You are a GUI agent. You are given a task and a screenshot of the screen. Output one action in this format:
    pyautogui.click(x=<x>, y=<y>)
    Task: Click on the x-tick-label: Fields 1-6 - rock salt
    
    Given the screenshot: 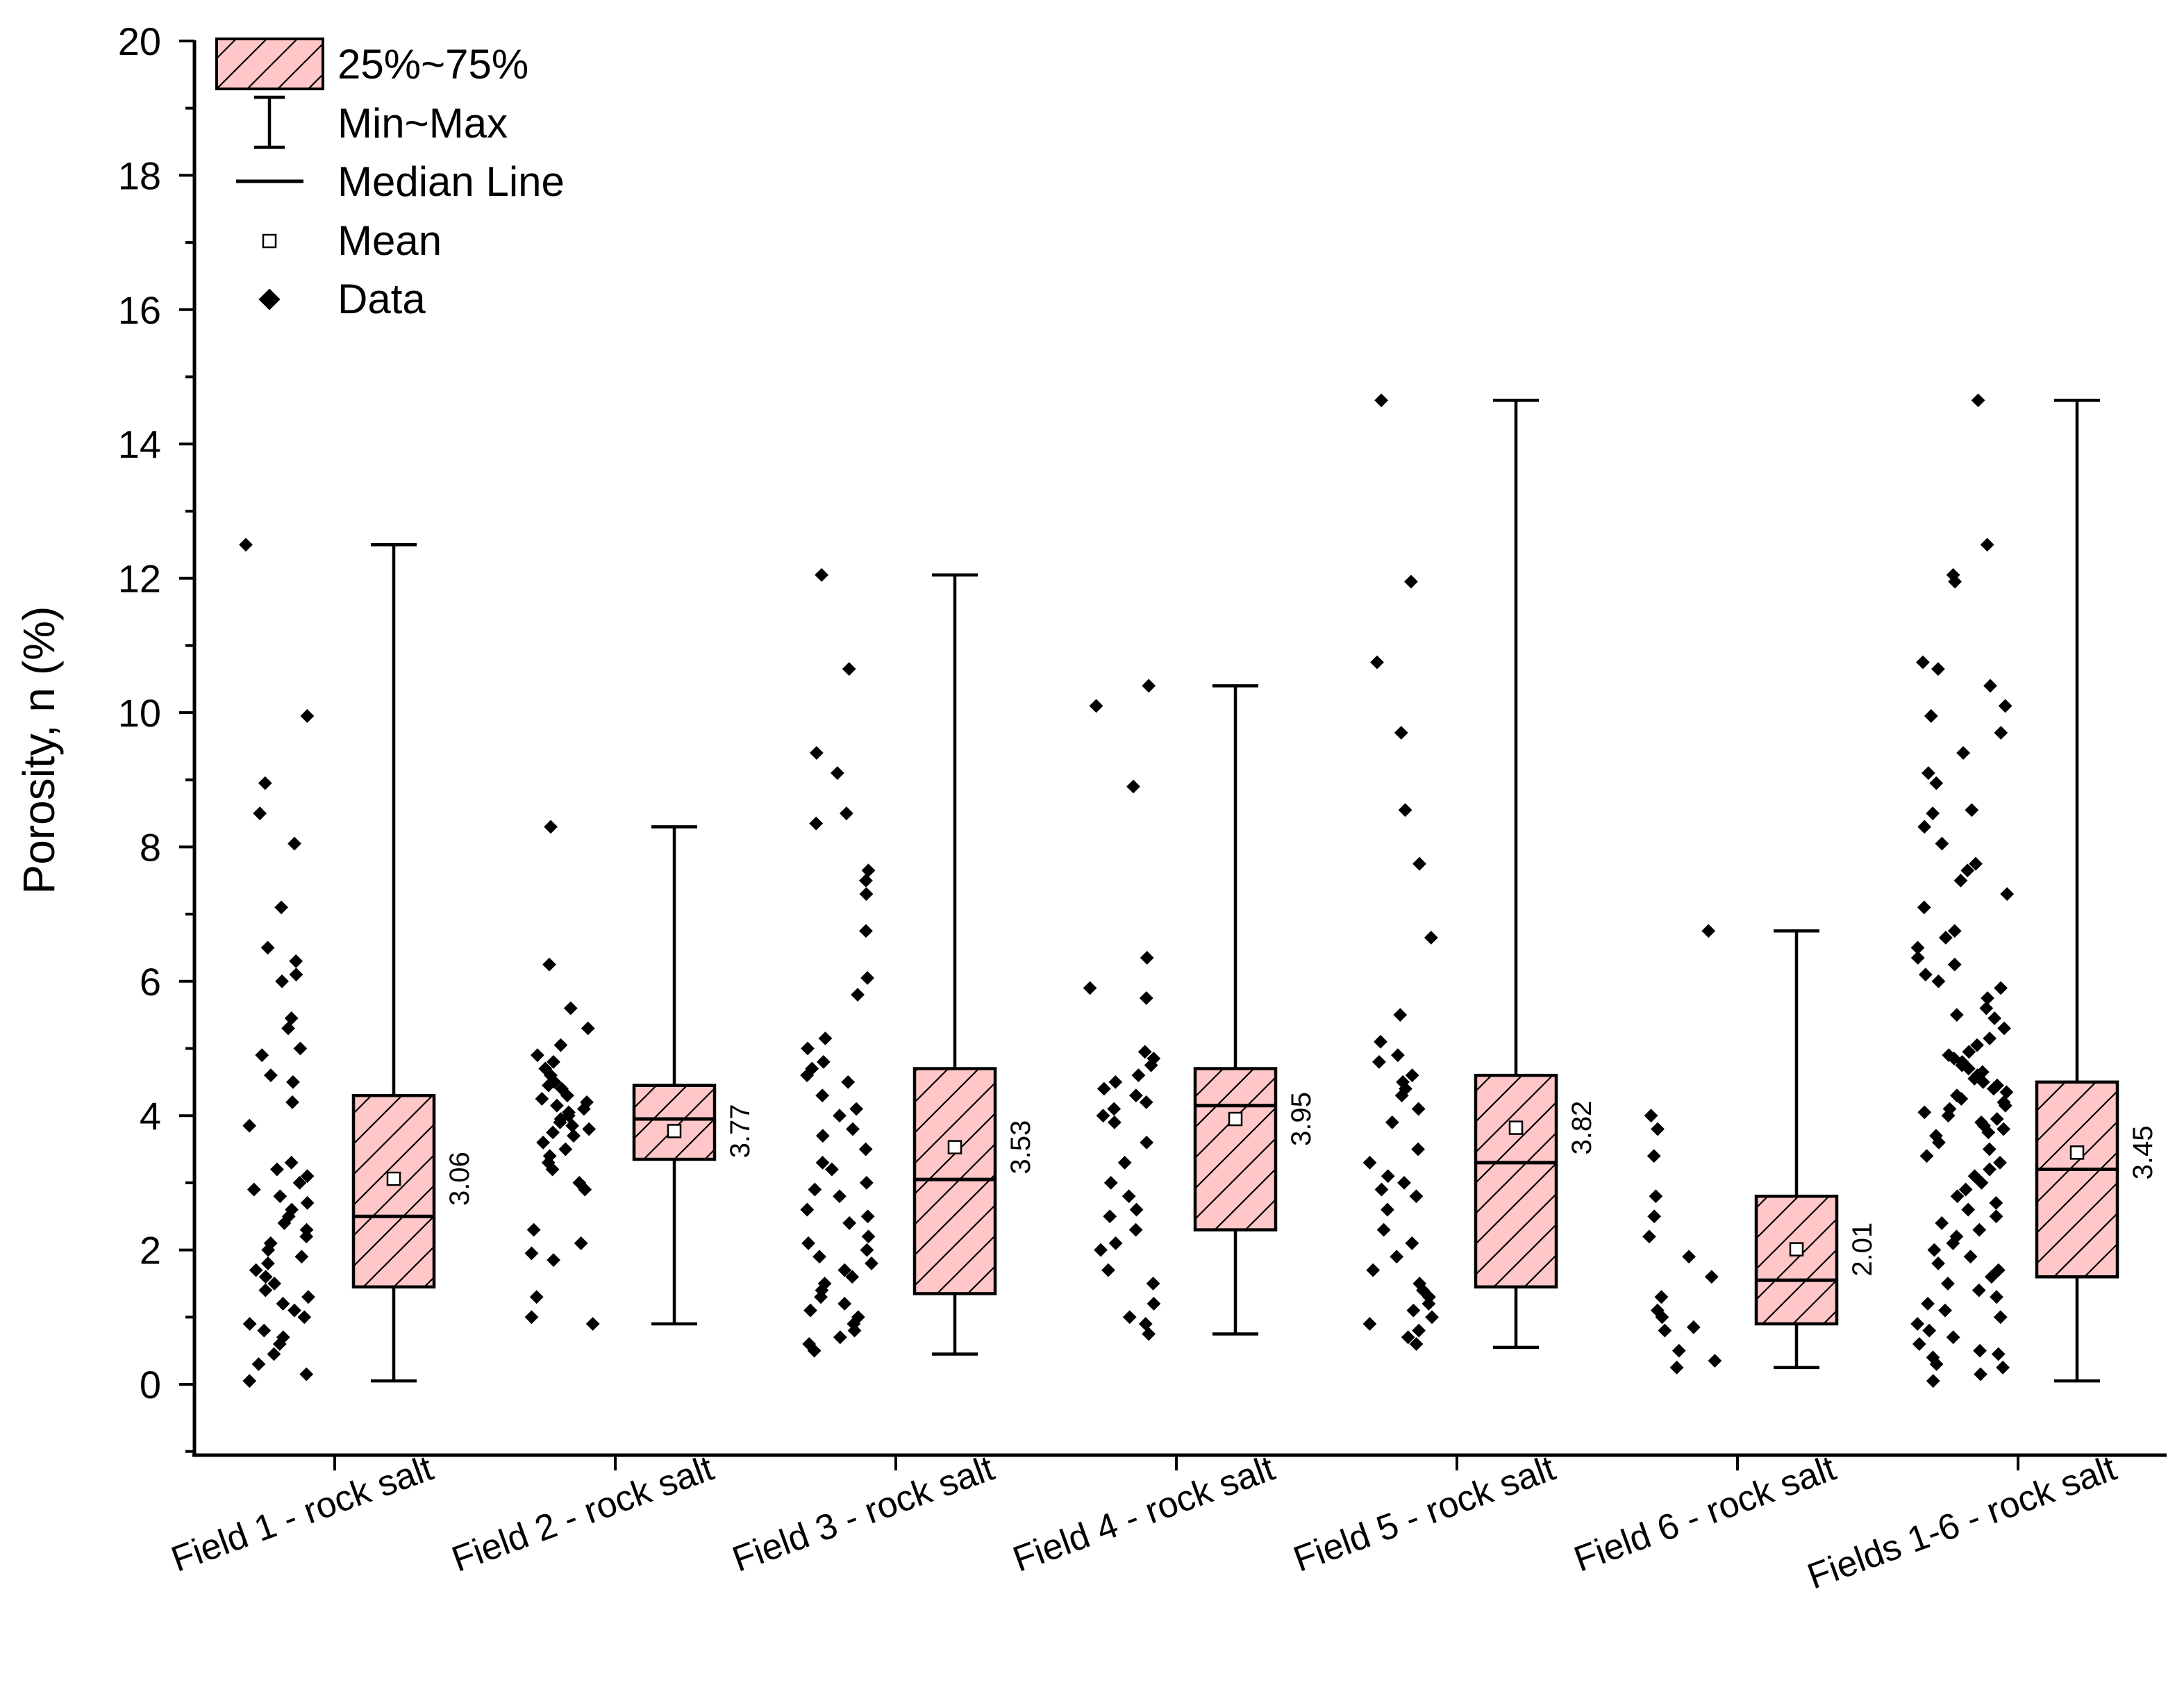 What is the action you would take?
    pyautogui.click(x=1962, y=1523)
    